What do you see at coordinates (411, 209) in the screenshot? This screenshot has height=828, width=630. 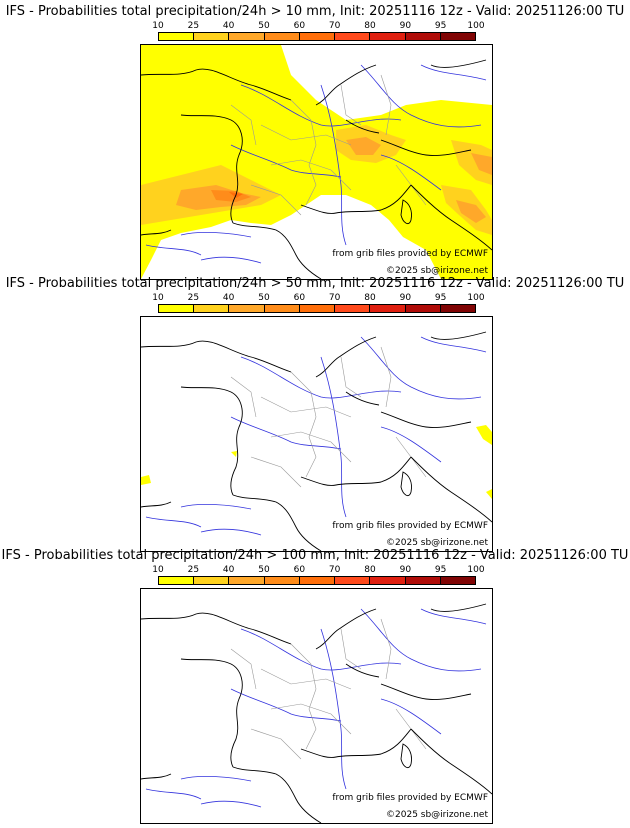 I see `prob-area-10-island` at bounding box center [411, 209].